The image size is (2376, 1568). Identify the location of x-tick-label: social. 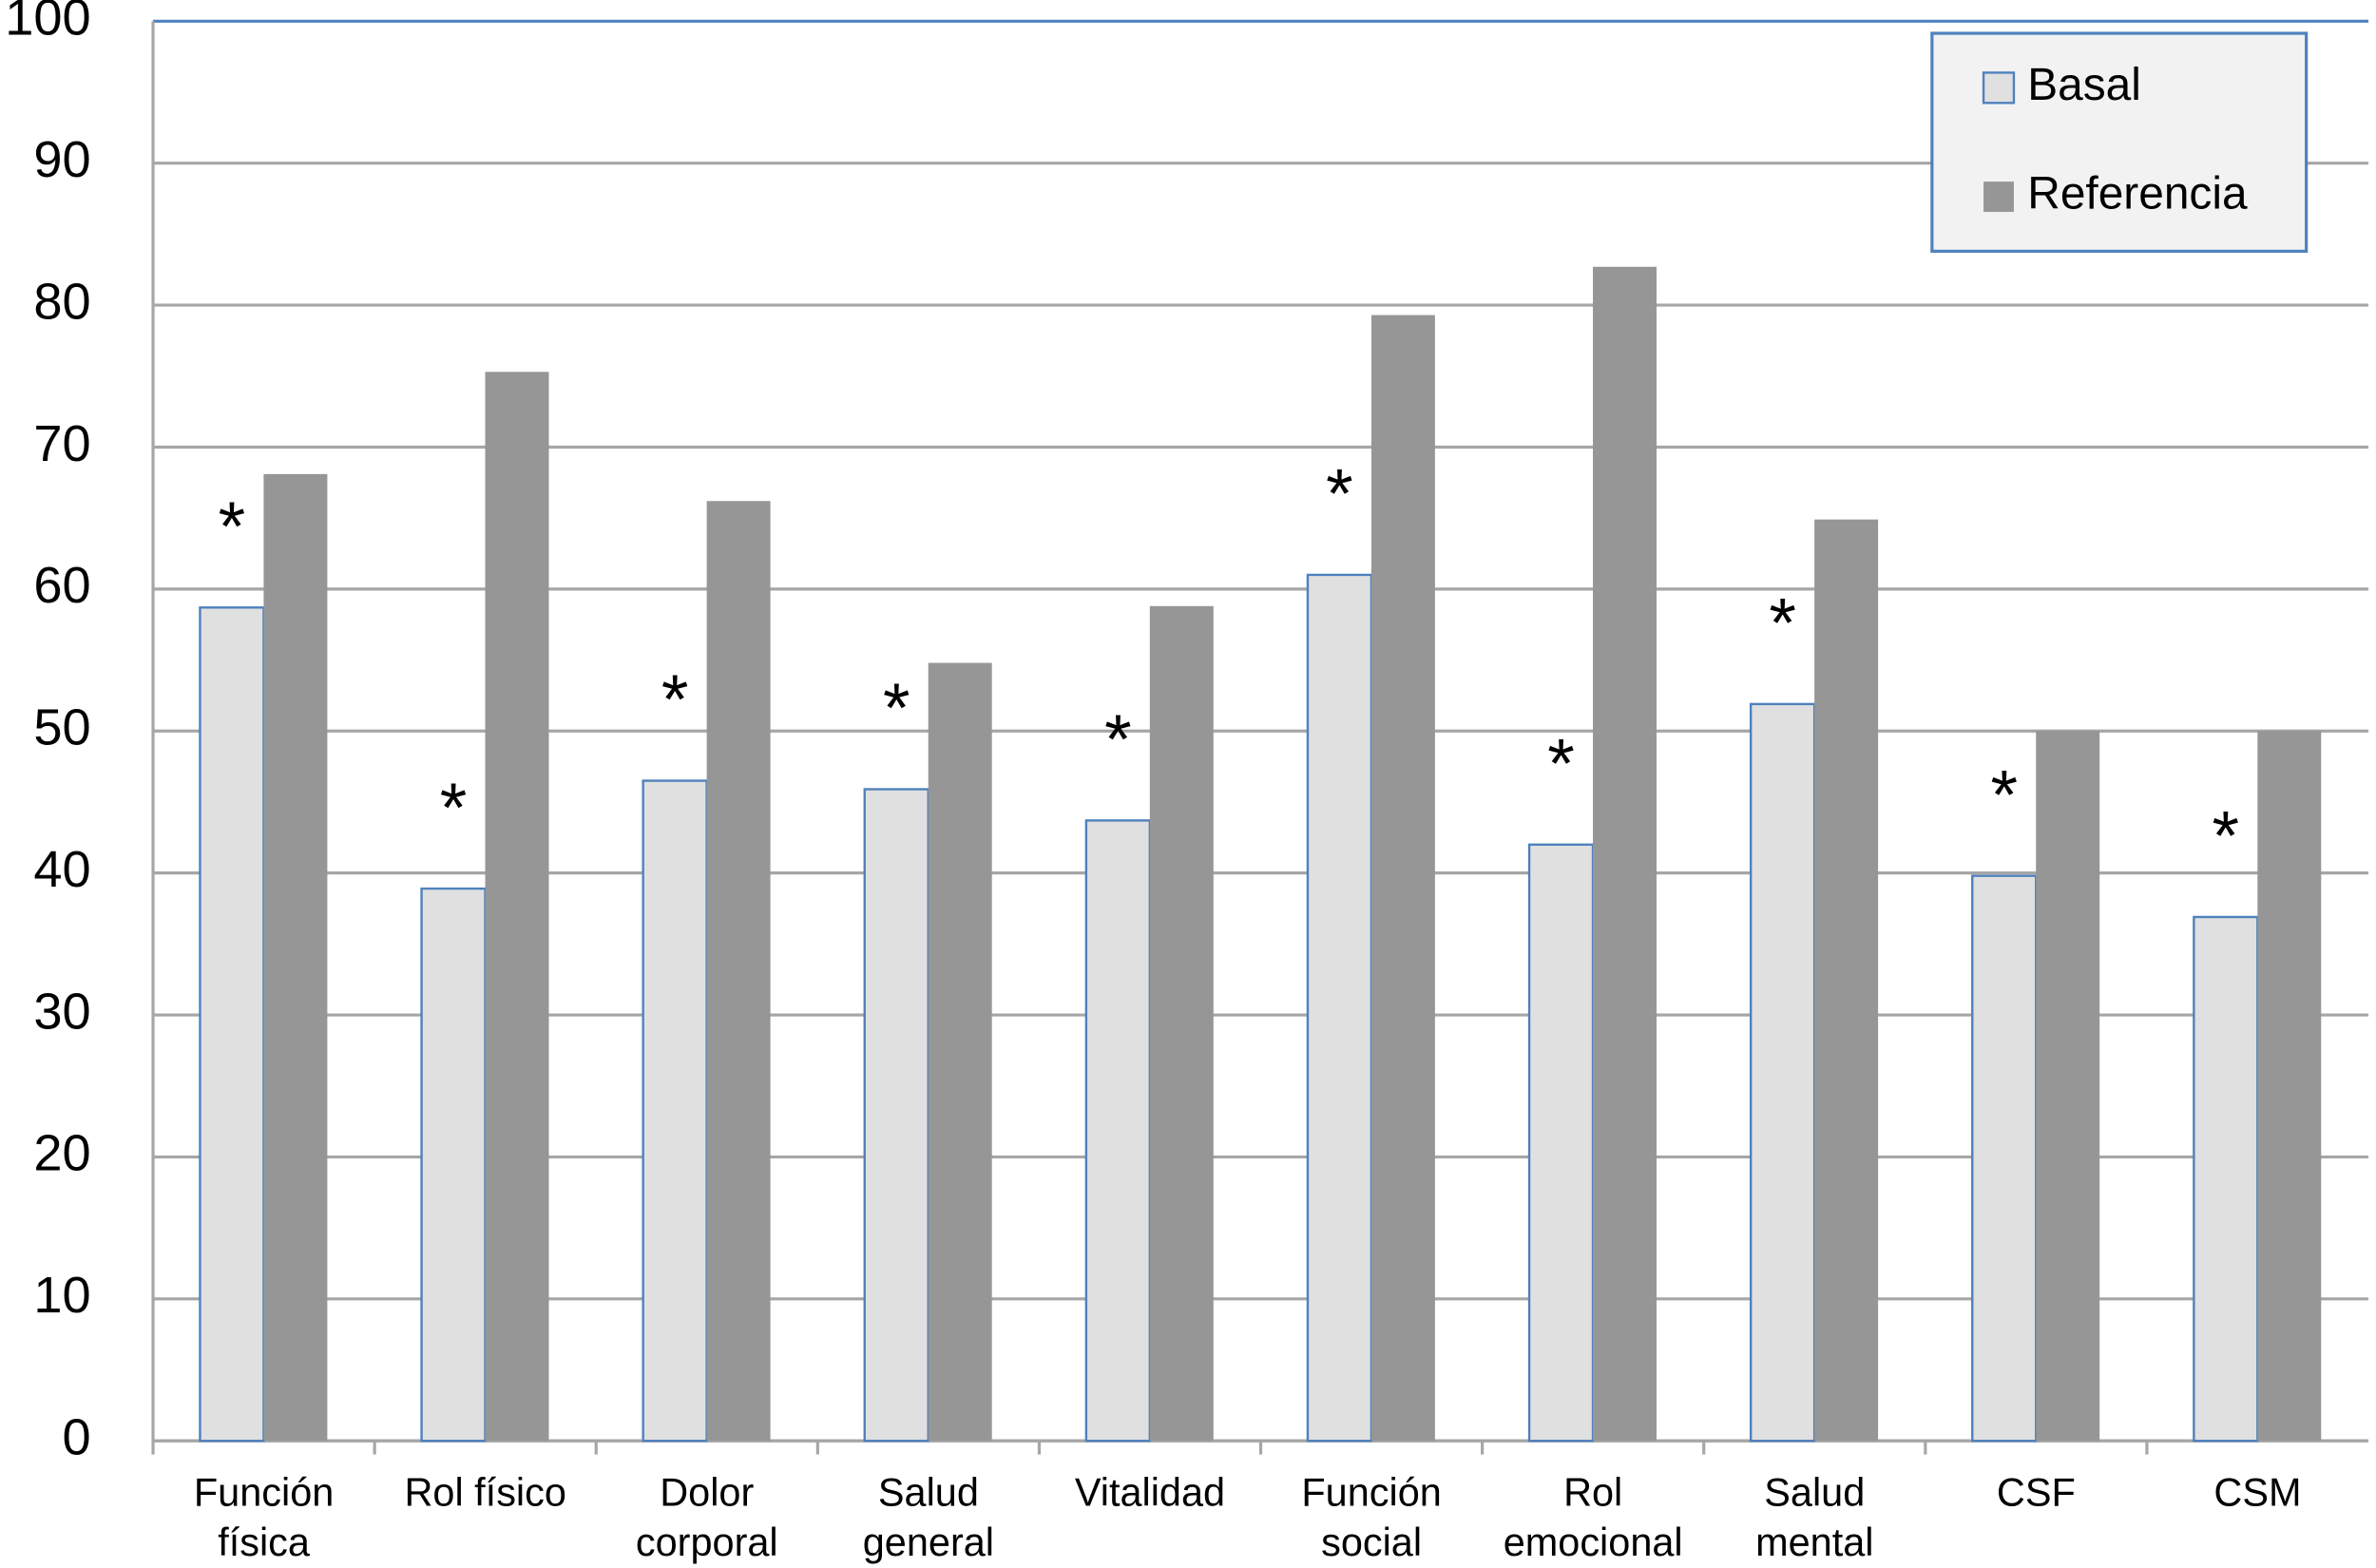
(1371, 1542).